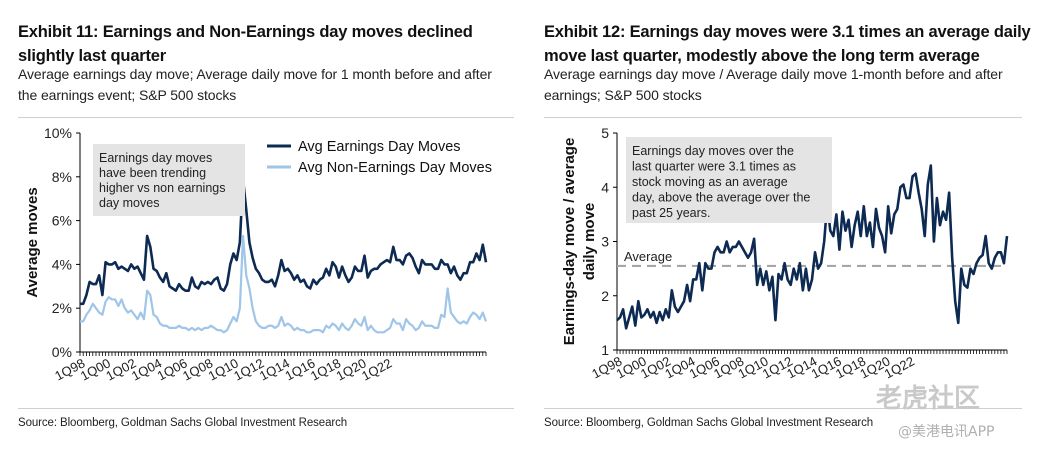 This screenshot has height=453, width=1041. I want to click on exhibit-11-top-rule, so click(266, 117).